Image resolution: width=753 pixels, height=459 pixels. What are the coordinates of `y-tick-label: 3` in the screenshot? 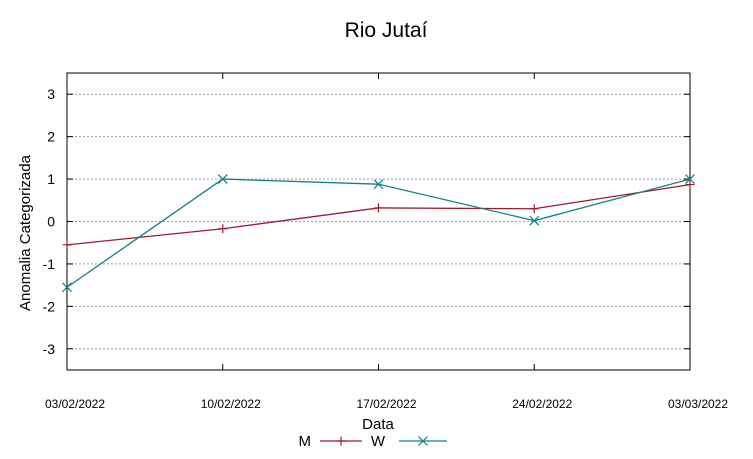 It's located at (51, 94).